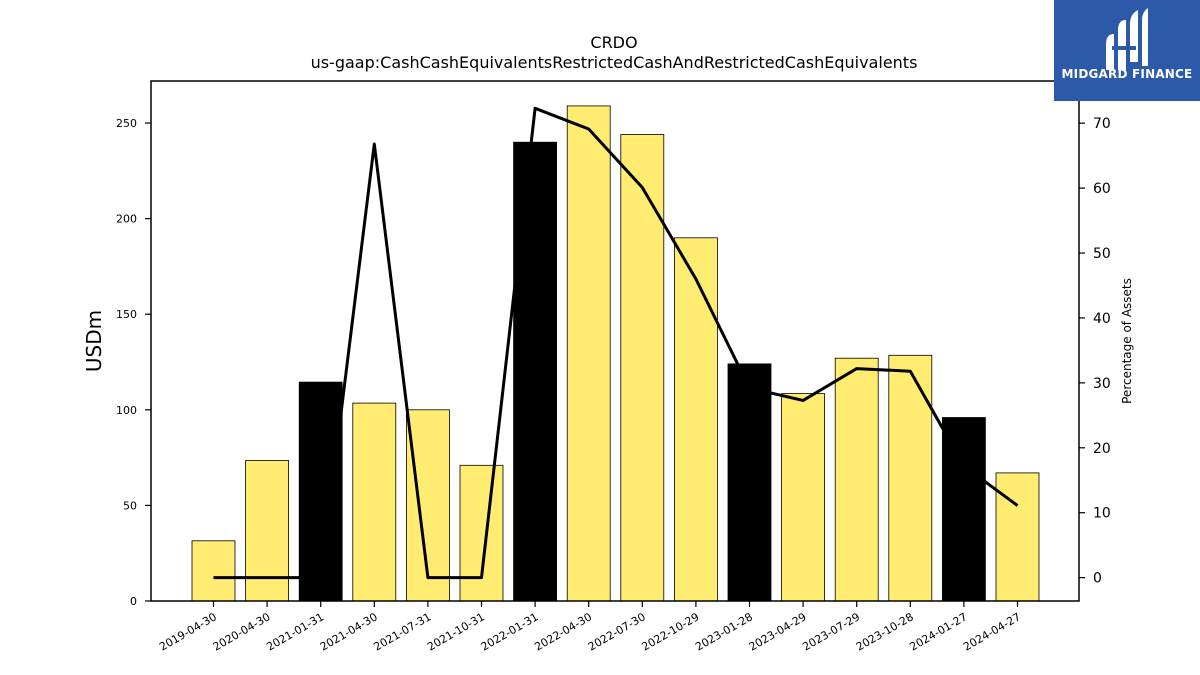 The width and height of the screenshot is (1200, 675). I want to click on y-axis-right: 0 10 20 30 40 50 60 70, so click(1095, 351).